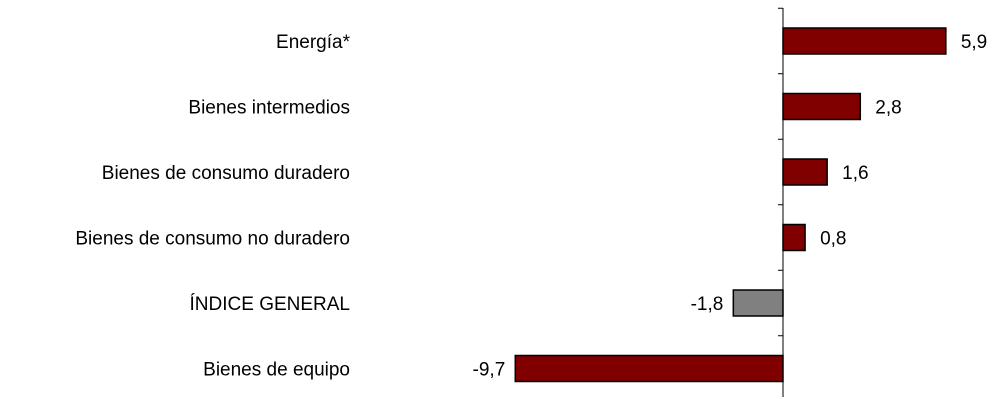  Describe the element at coordinates (974, 42) in the screenshot. I see `value-label: 5,9` at that location.